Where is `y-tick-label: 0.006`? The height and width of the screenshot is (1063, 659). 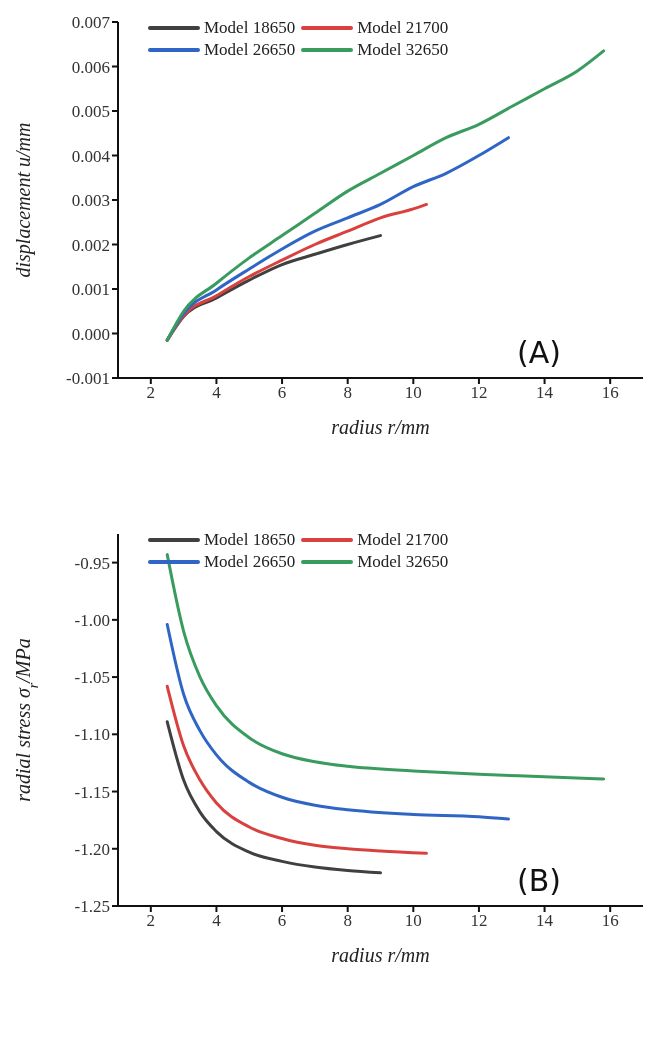 y-tick-label: 0.006 is located at coordinates (90, 67).